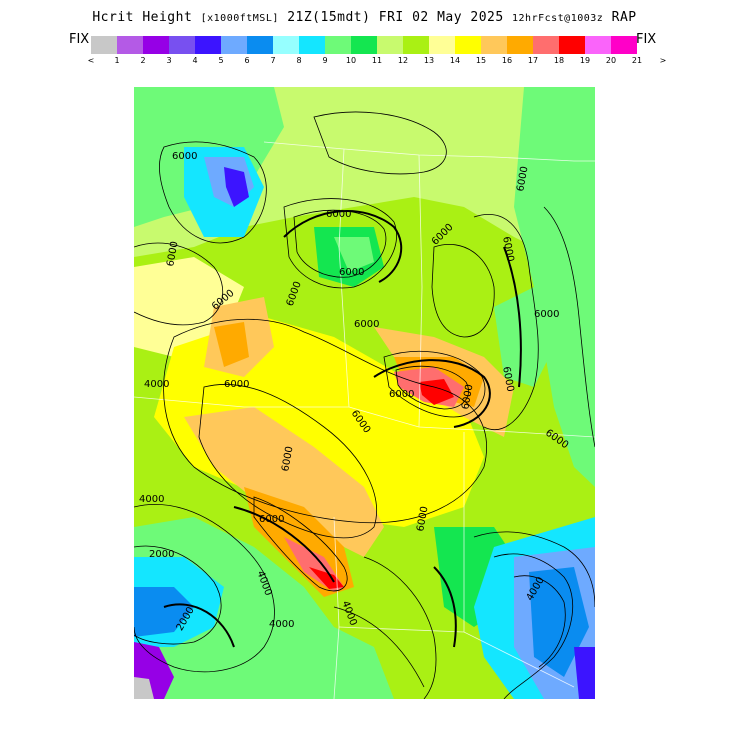 This screenshot has height=729, width=729. I want to click on color-scale-tick-label: 14, so click(455, 60).